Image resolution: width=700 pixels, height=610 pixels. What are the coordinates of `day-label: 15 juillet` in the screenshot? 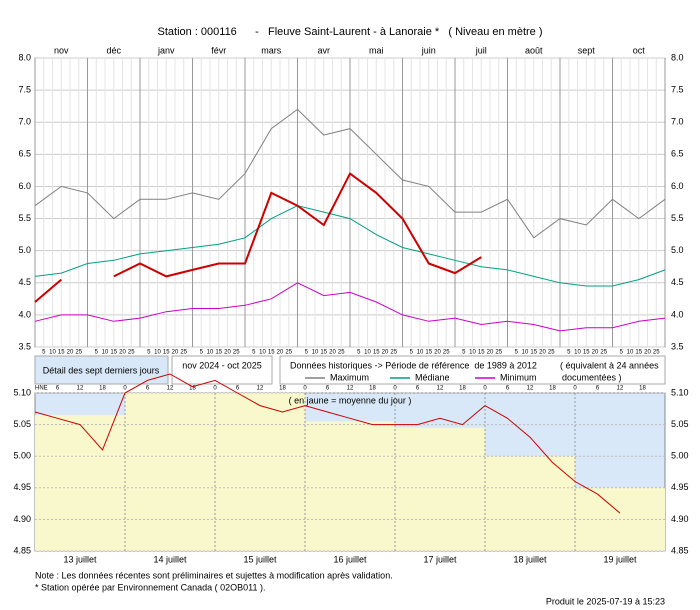 It's located at (260, 559).